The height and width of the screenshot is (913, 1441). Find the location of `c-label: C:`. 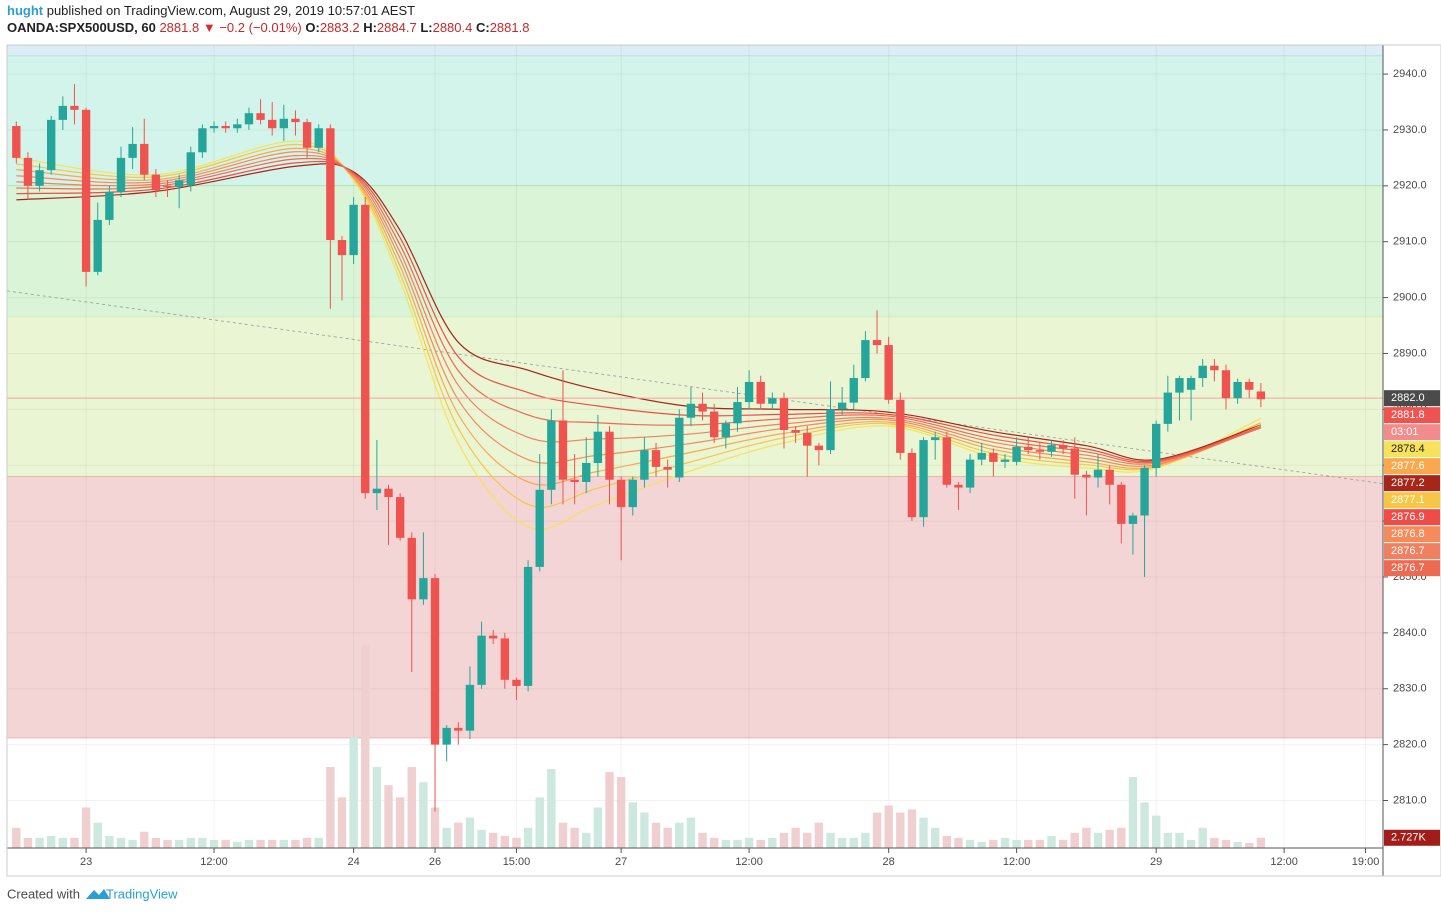

c-label: C: is located at coordinates (483, 27).